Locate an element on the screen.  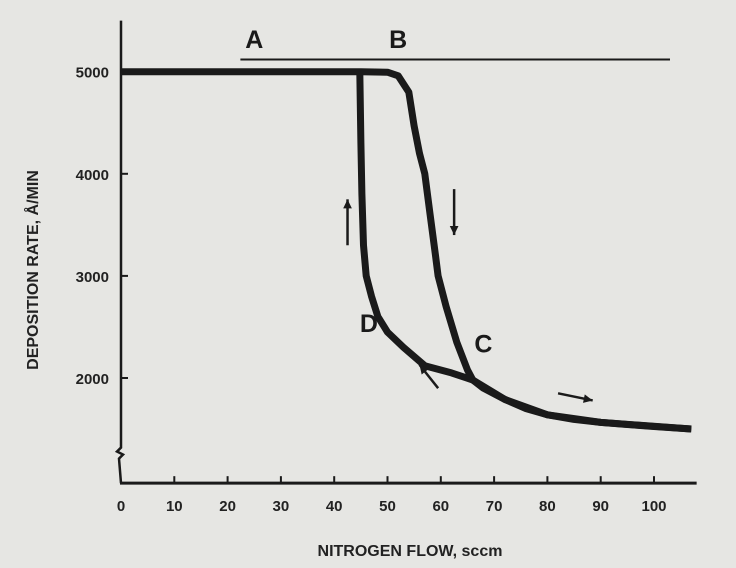
y-tick-label: 3000 is located at coordinates (92, 277).